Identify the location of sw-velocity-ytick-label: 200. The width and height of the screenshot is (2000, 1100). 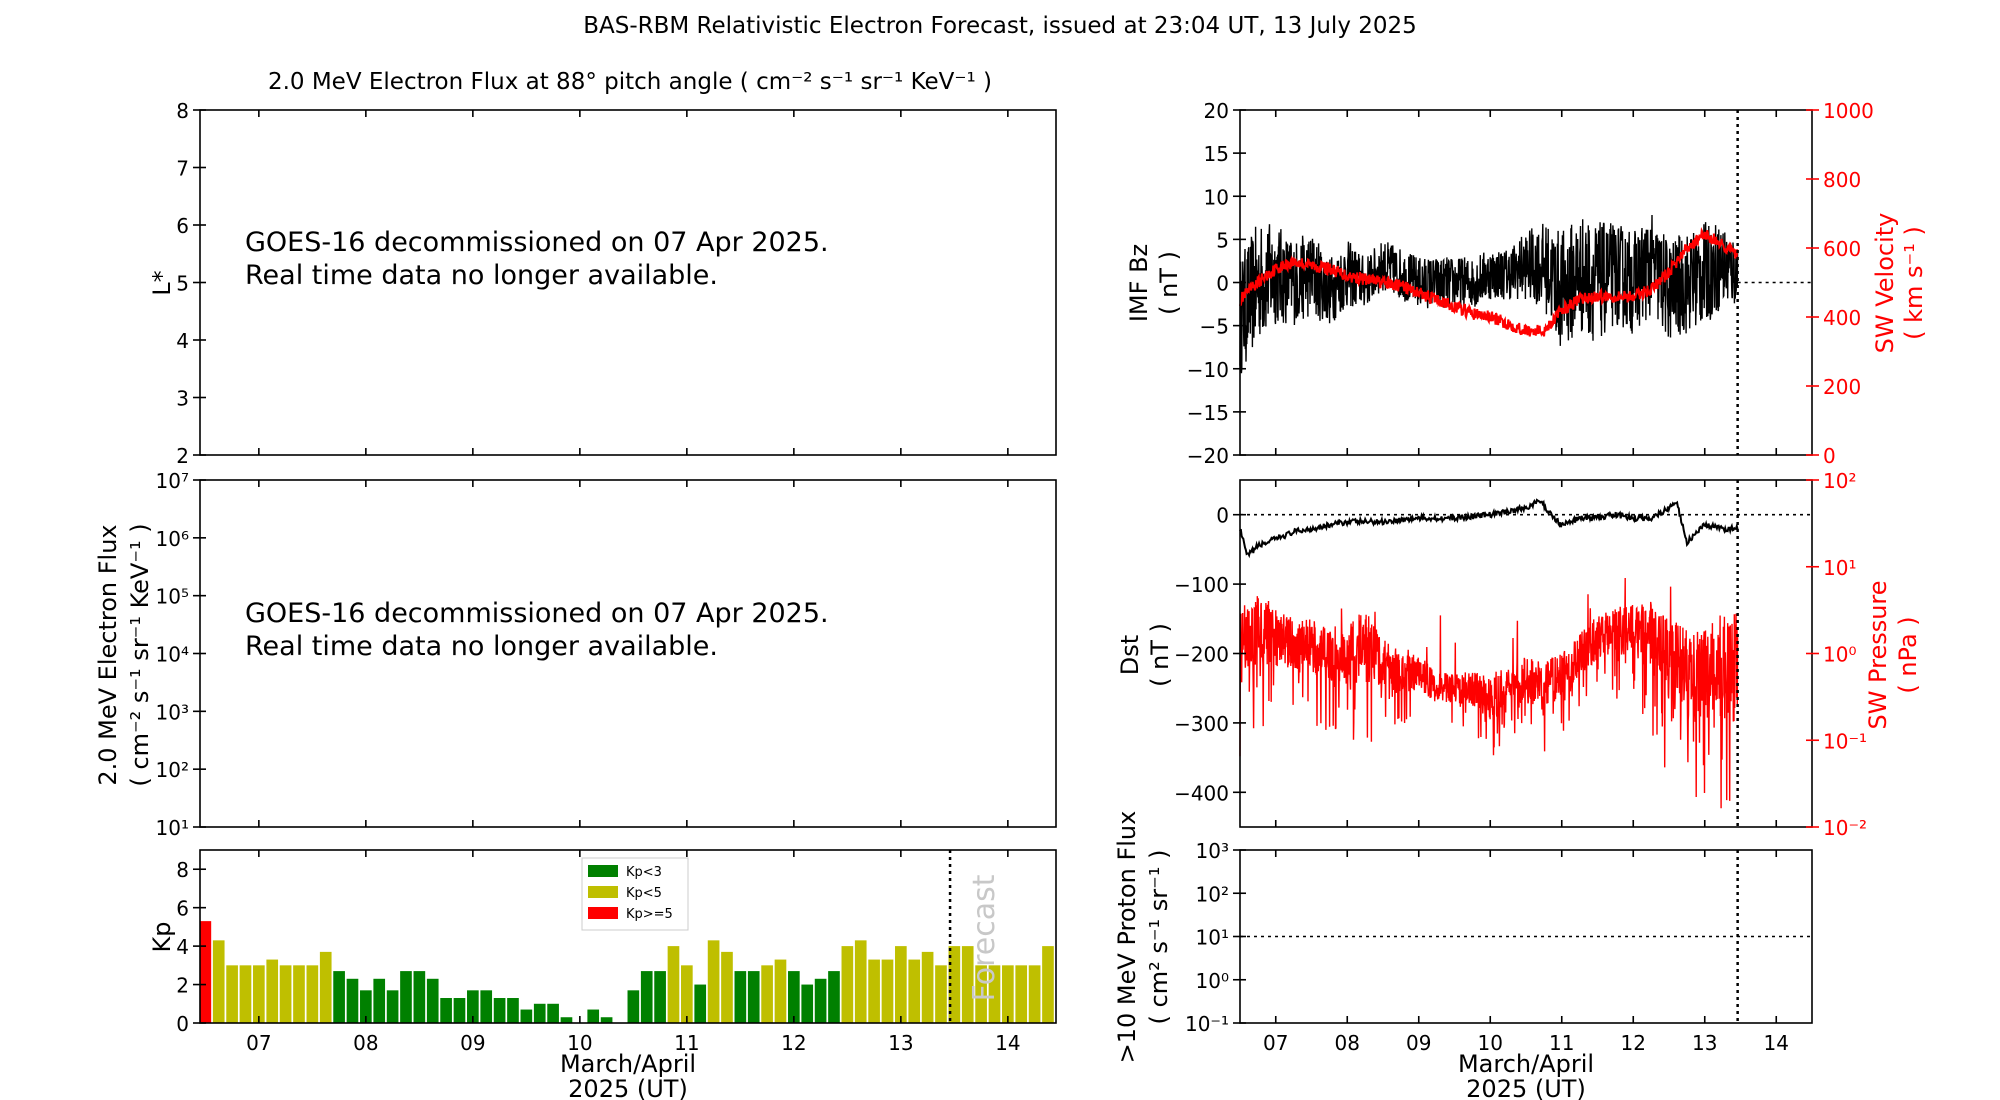
(1842, 387).